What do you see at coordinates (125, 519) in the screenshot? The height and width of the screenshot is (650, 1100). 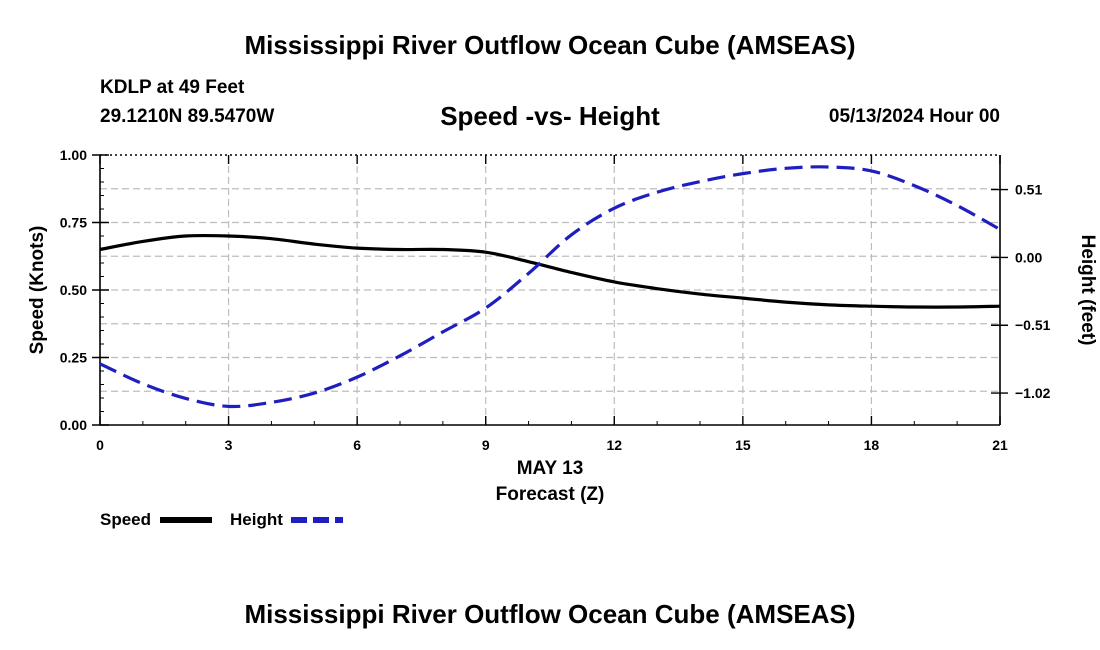 I see `legend-speed-label: Speed` at bounding box center [125, 519].